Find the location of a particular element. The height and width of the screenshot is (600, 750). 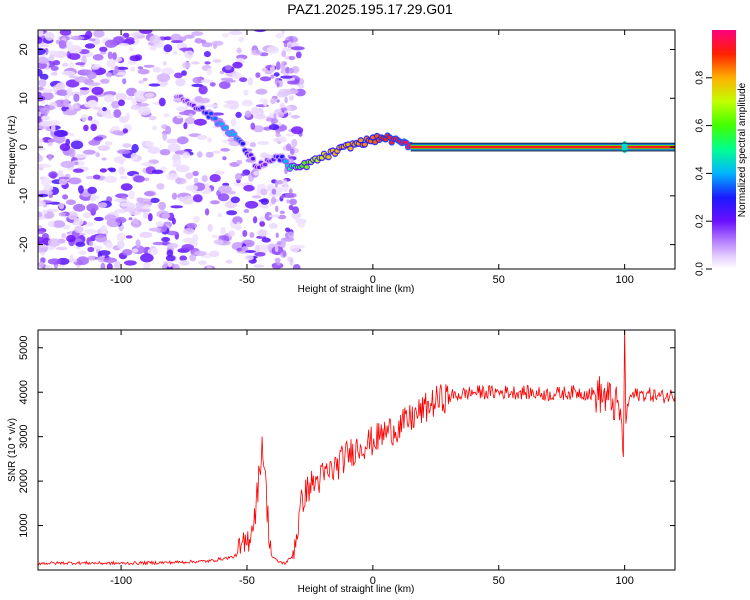

snr-xlabel: Height of straight line (km) is located at coordinates (356, 589).